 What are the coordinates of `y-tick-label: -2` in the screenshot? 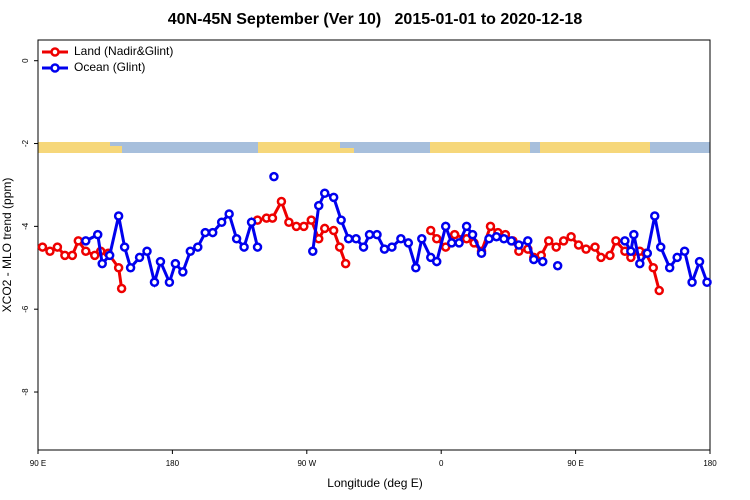 It's located at (25, 143).